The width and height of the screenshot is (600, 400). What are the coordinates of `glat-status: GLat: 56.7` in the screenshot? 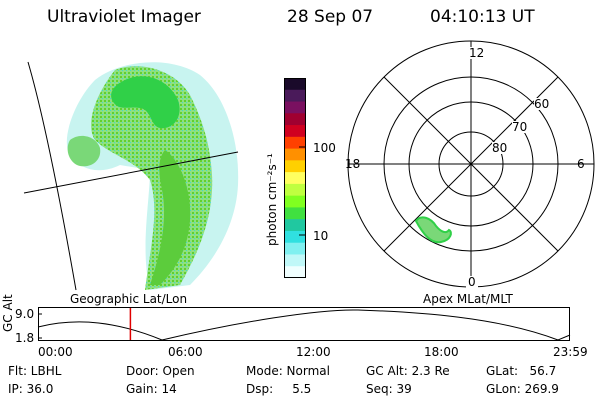 It's located at (521, 371).